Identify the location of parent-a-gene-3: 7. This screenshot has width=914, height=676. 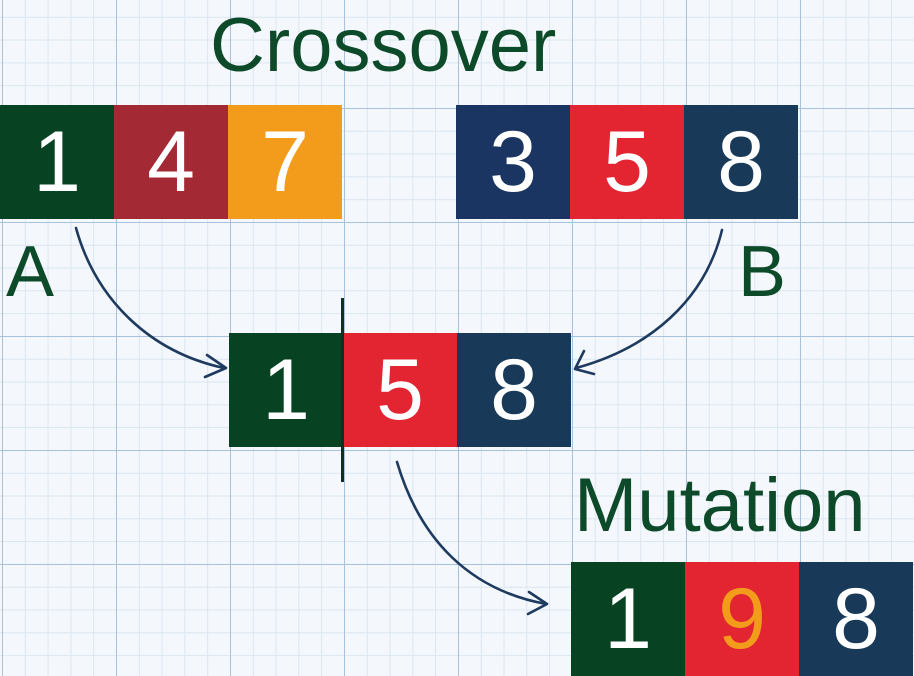
(285, 162).